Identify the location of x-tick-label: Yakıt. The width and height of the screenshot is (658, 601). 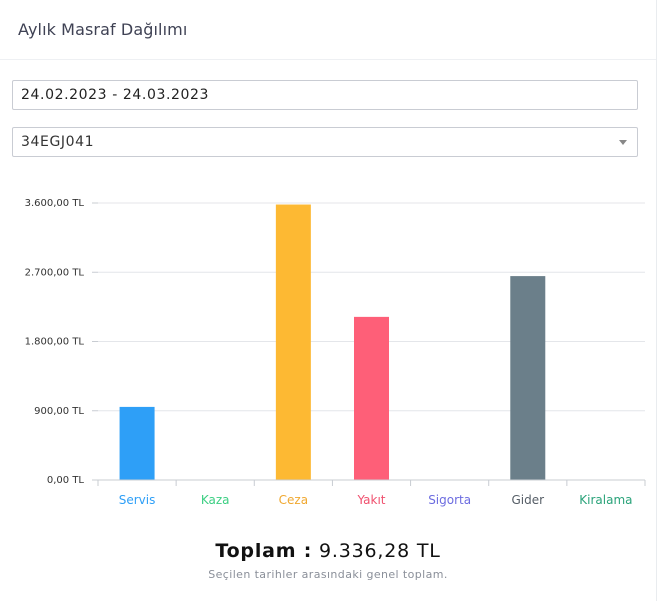
(370, 500).